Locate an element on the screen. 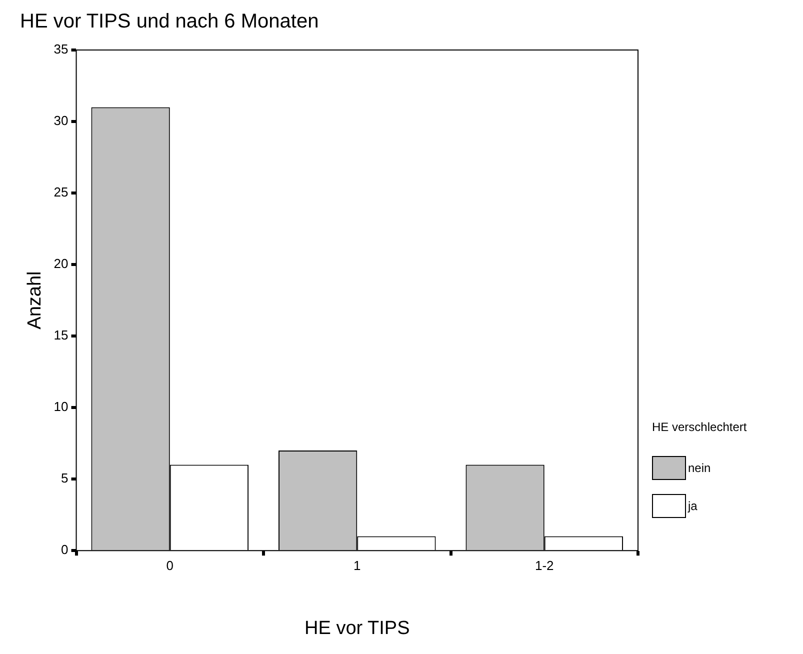 Image resolution: width=803 pixels, height=654 pixels. y-tick-label: 15 is located at coordinates (61, 335).